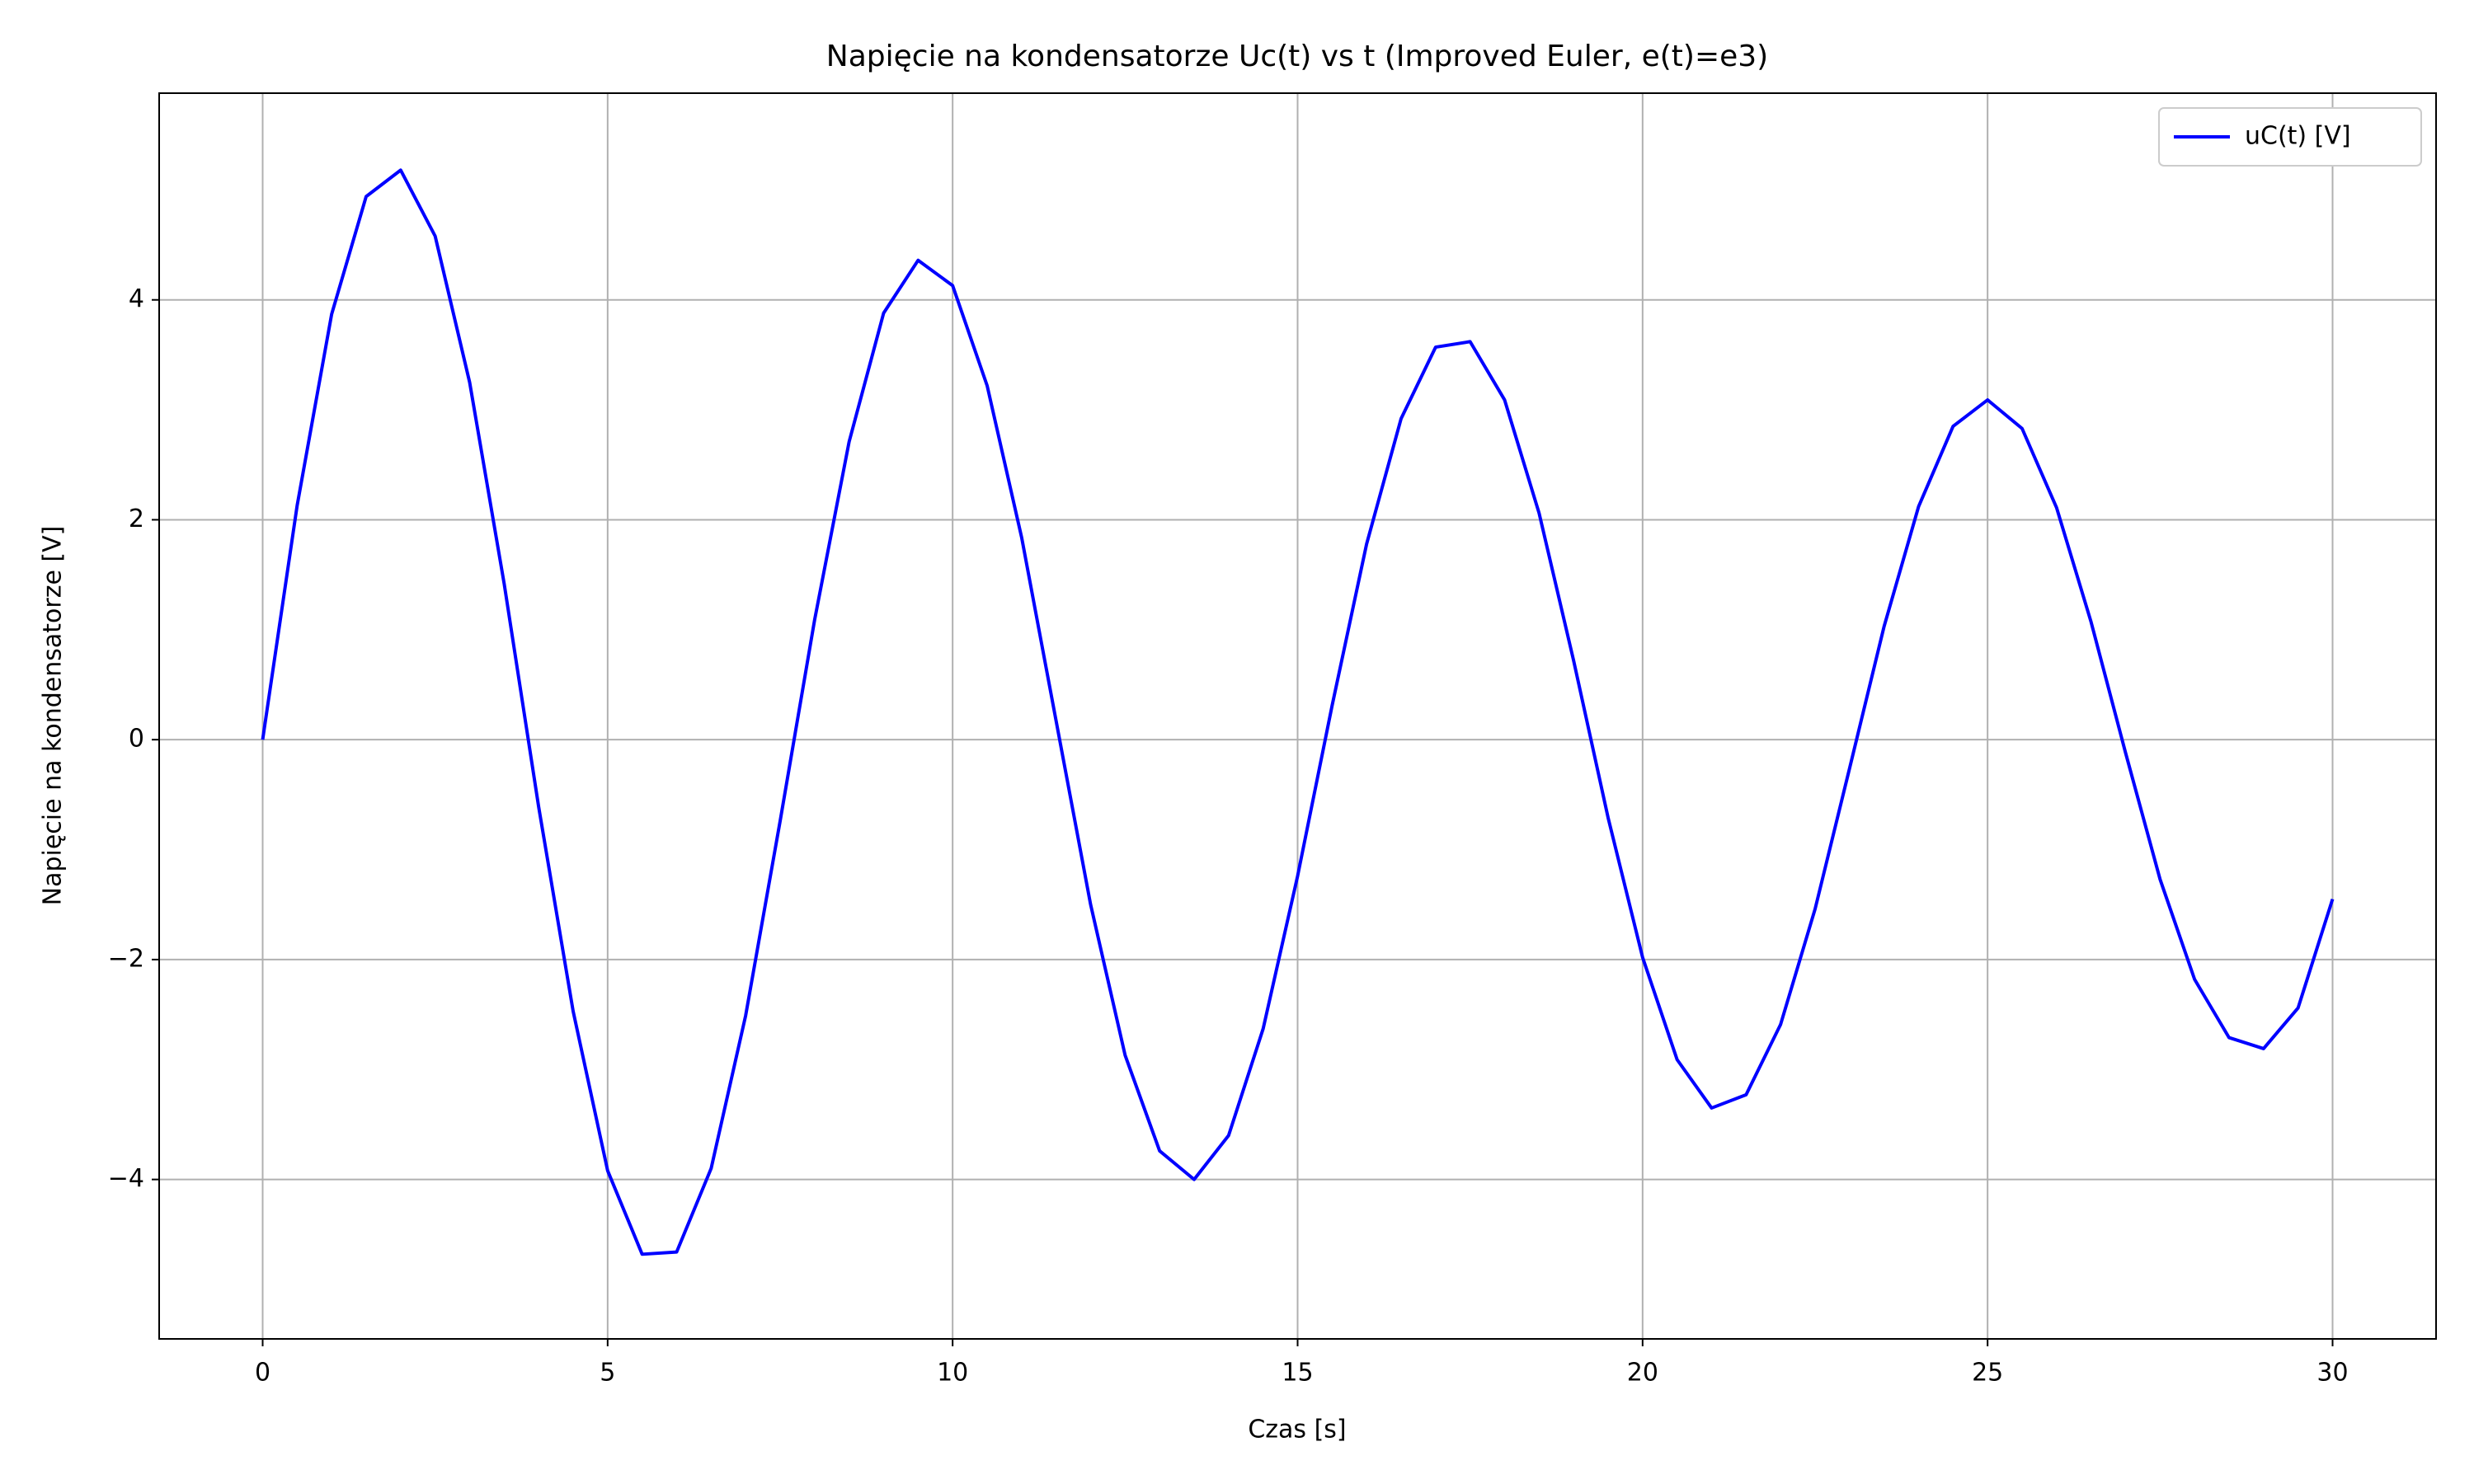 This screenshot has height=1484, width=2474. What do you see at coordinates (262, 1373) in the screenshot?
I see `x-tick-label: 0` at bounding box center [262, 1373].